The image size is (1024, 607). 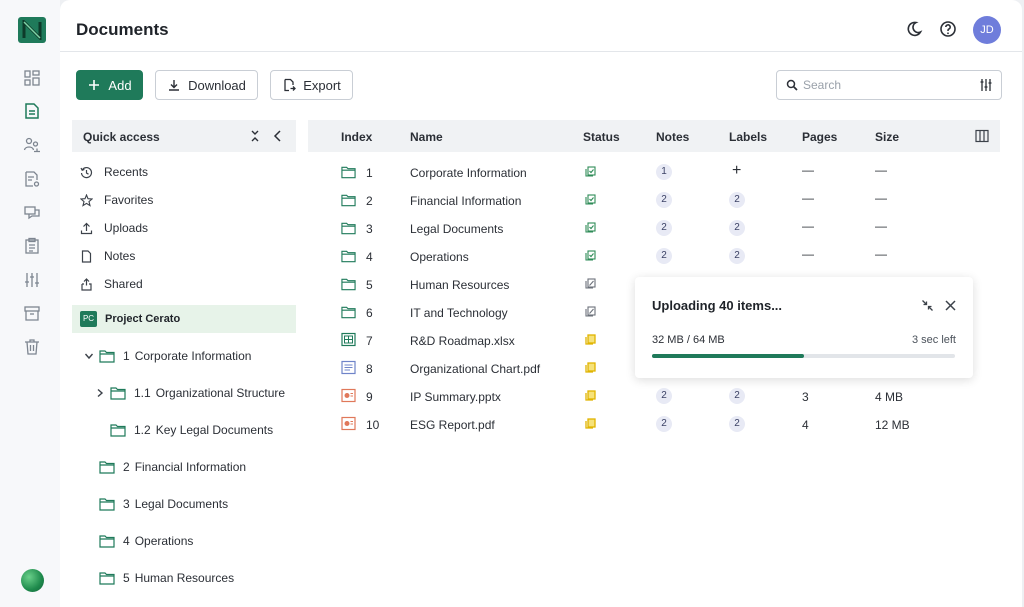 What do you see at coordinates (373, 425) in the screenshot?
I see `row-index: 10` at bounding box center [373, 425].